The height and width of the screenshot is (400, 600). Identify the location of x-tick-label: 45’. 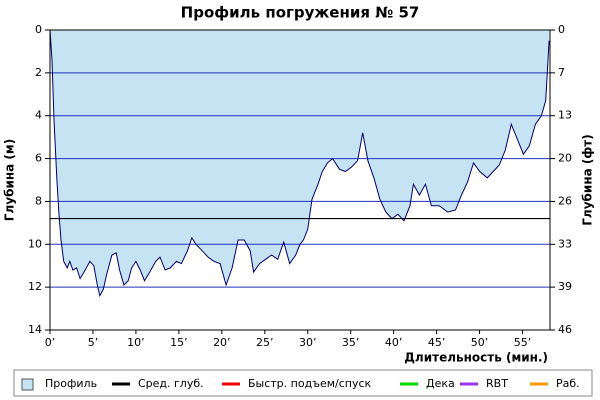
(437, 342).